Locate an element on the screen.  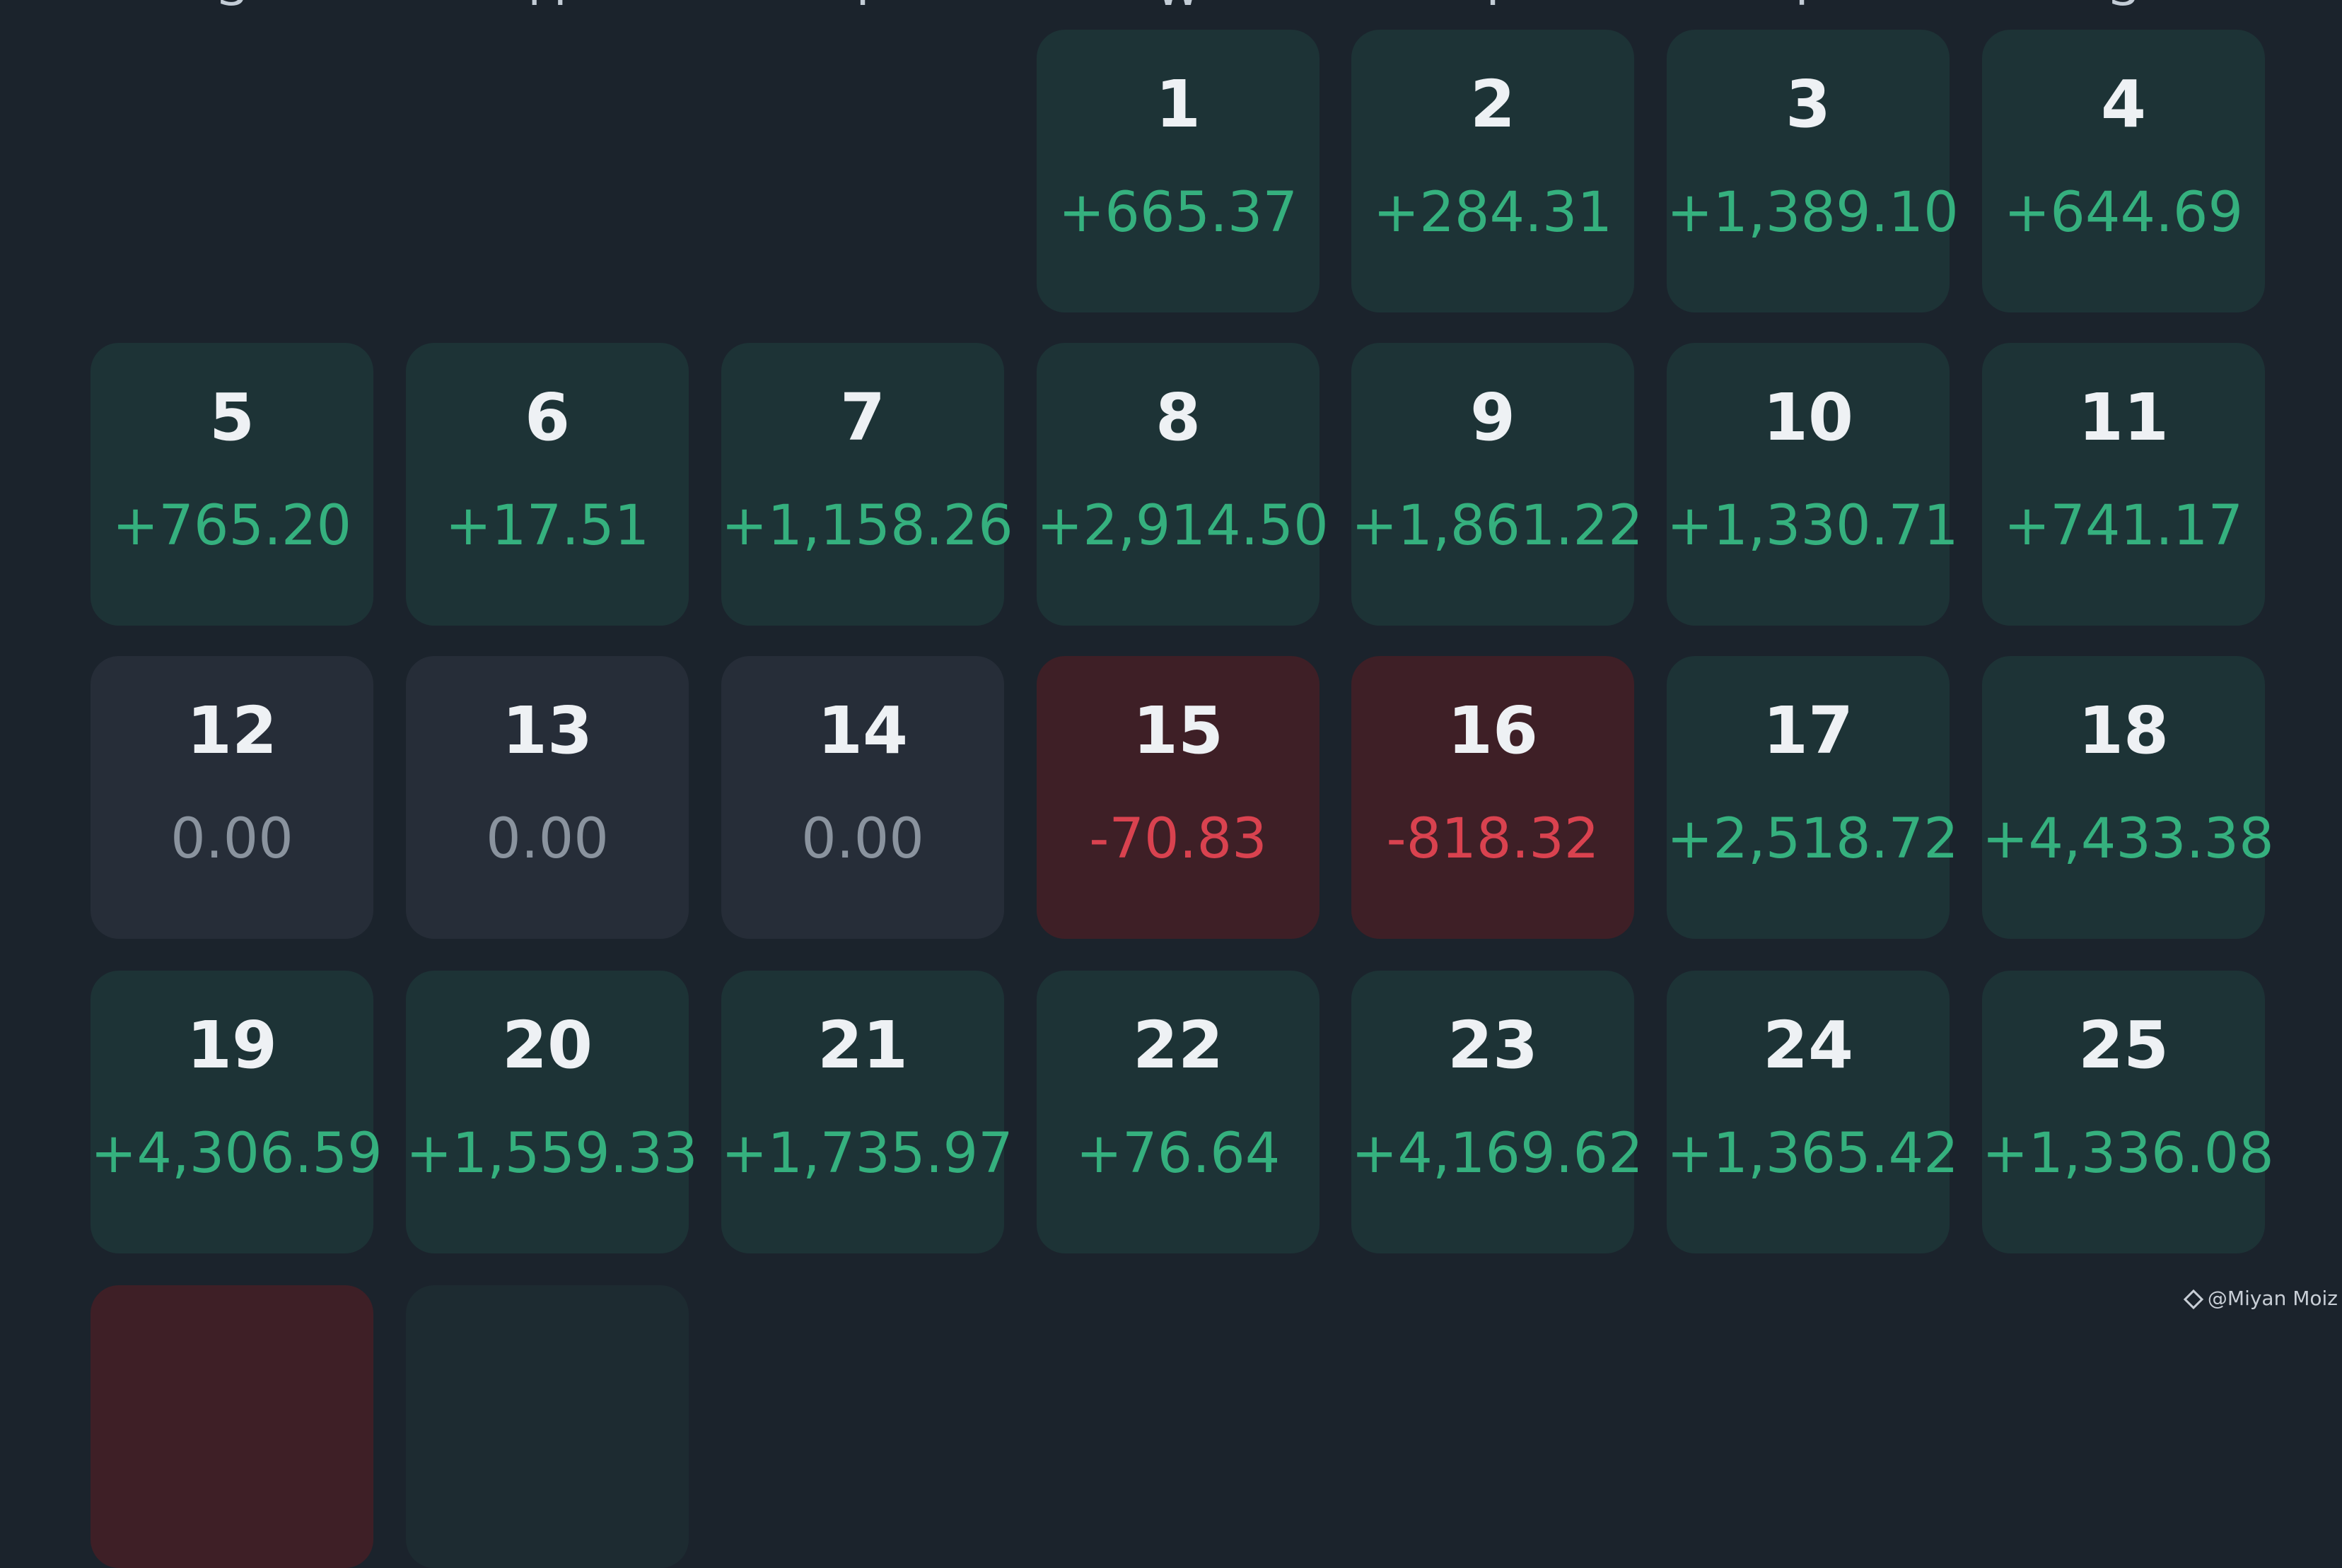
day-pnl: +1,389.10 is located at coordinates (1813, 213).